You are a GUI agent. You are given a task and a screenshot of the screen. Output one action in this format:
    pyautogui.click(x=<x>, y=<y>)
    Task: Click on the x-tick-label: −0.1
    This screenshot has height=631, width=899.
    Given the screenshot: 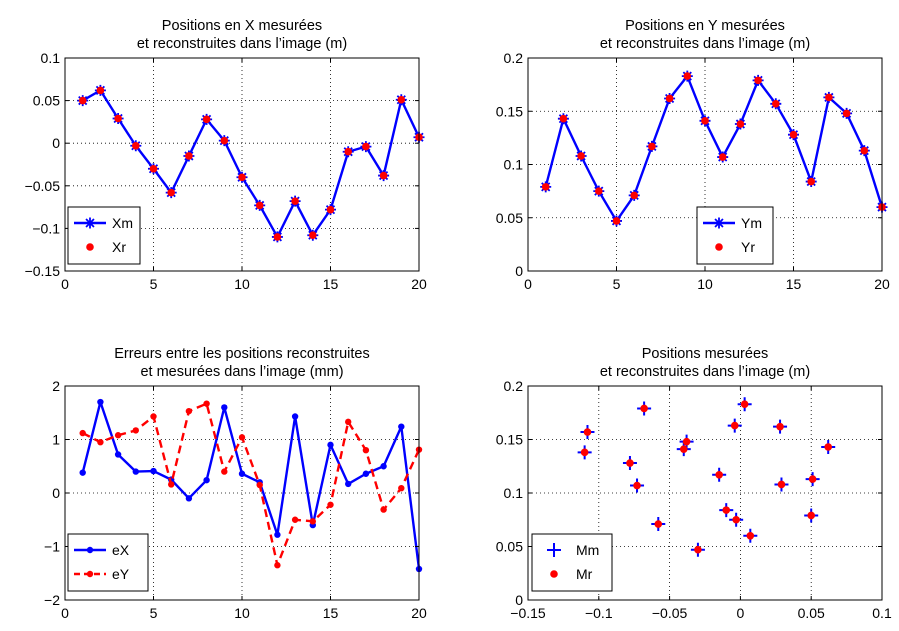 What is the action you would take?
    pyautogui.click(x=599, y=613)
    